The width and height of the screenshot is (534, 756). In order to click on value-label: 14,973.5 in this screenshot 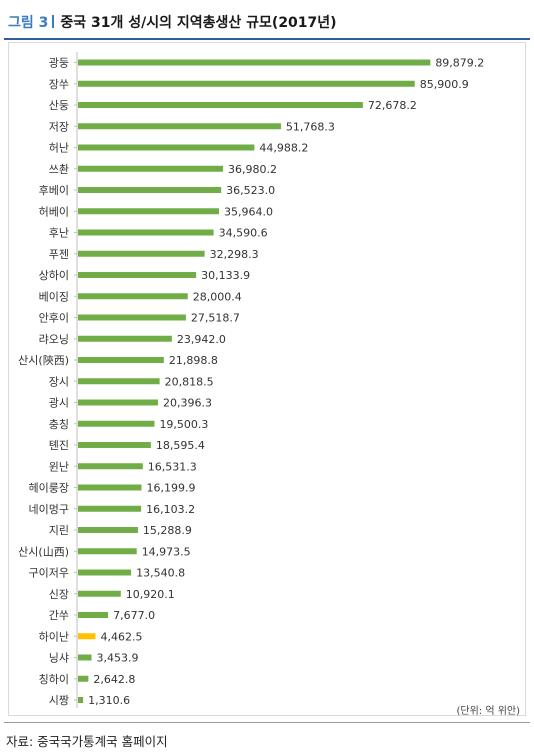, I will do `click(166, 551)`.